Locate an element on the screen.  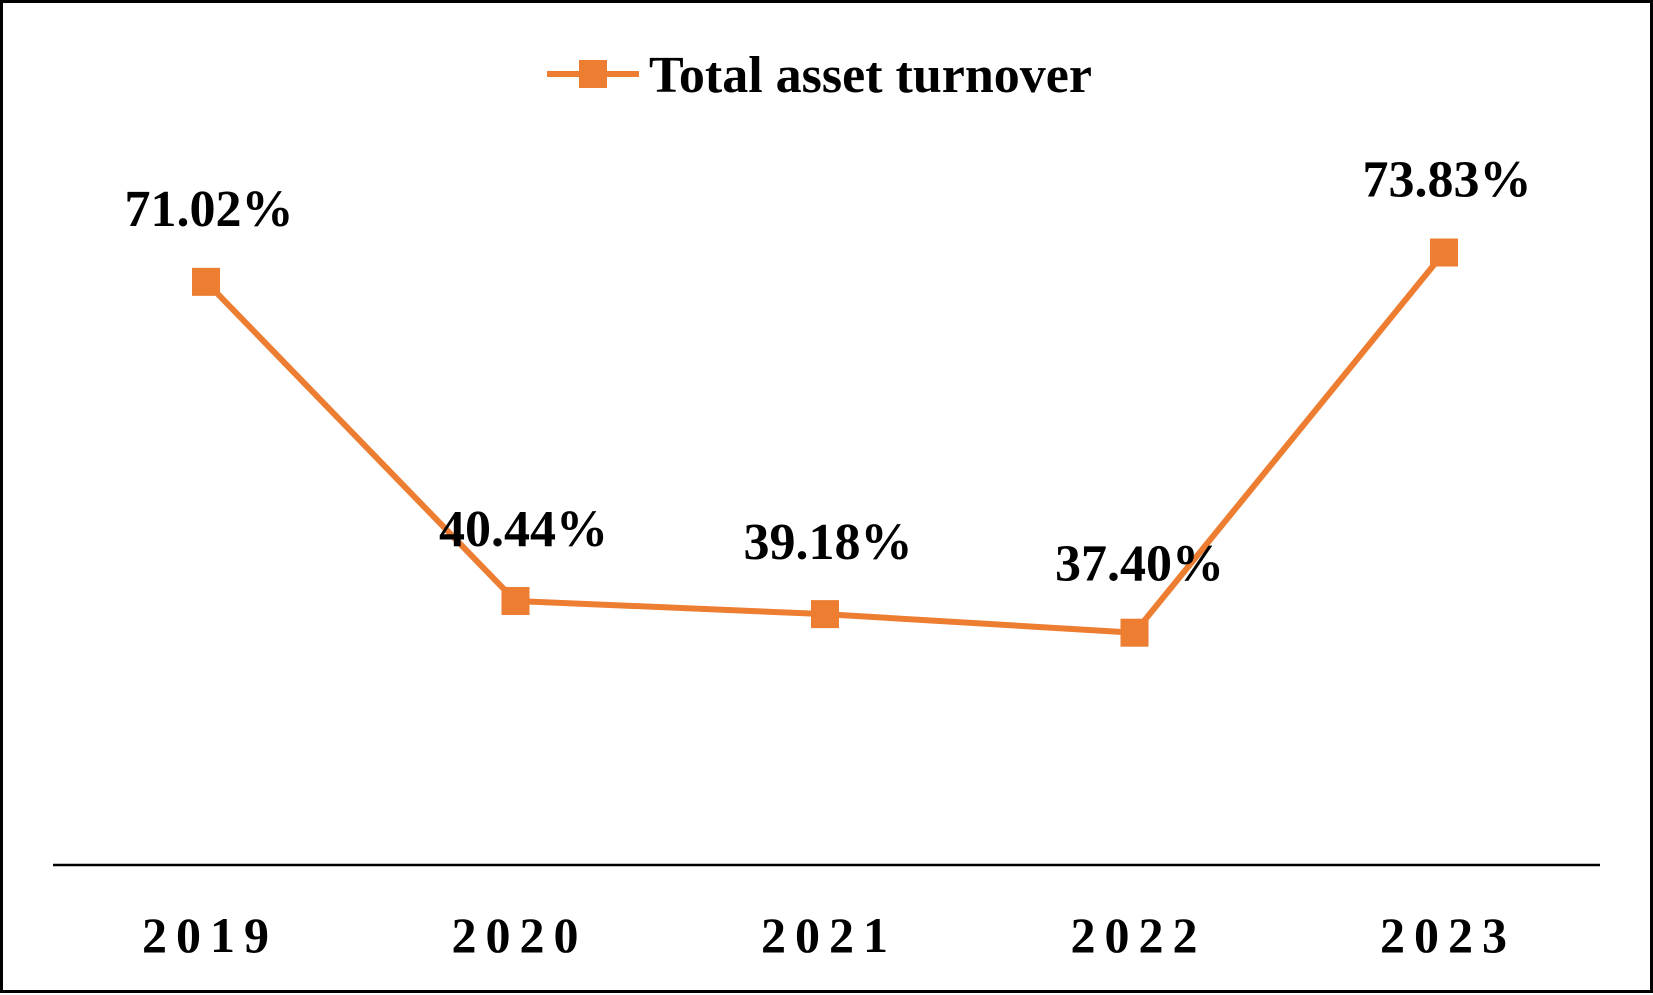
x-tick-label-2019: 2019 is located at coordinates (210, 935).